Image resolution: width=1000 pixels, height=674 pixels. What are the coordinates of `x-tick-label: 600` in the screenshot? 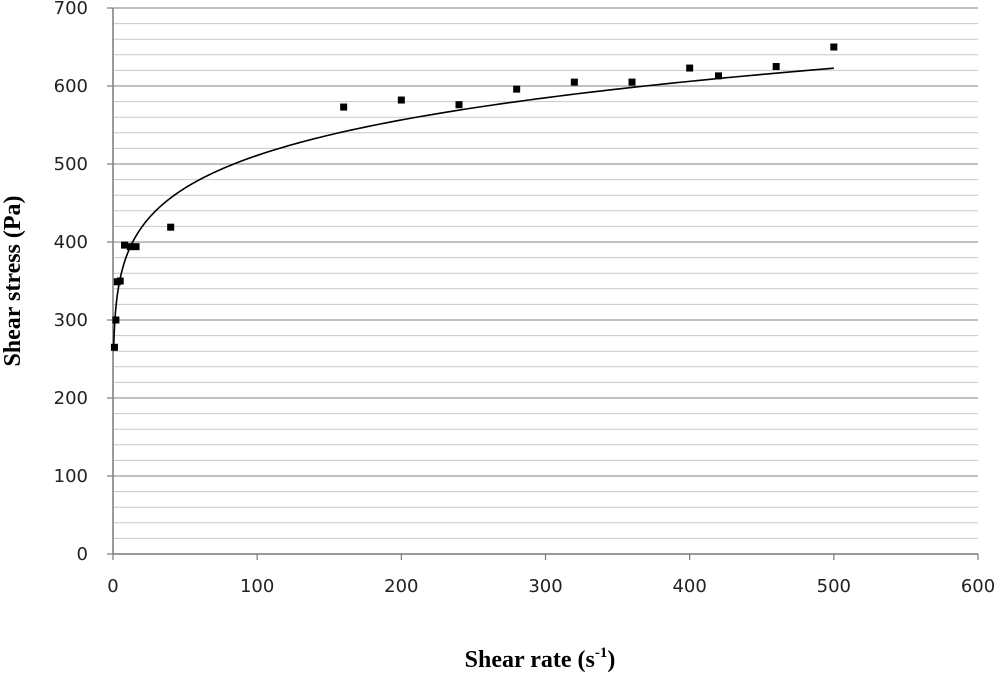 It's located at (978, 586).